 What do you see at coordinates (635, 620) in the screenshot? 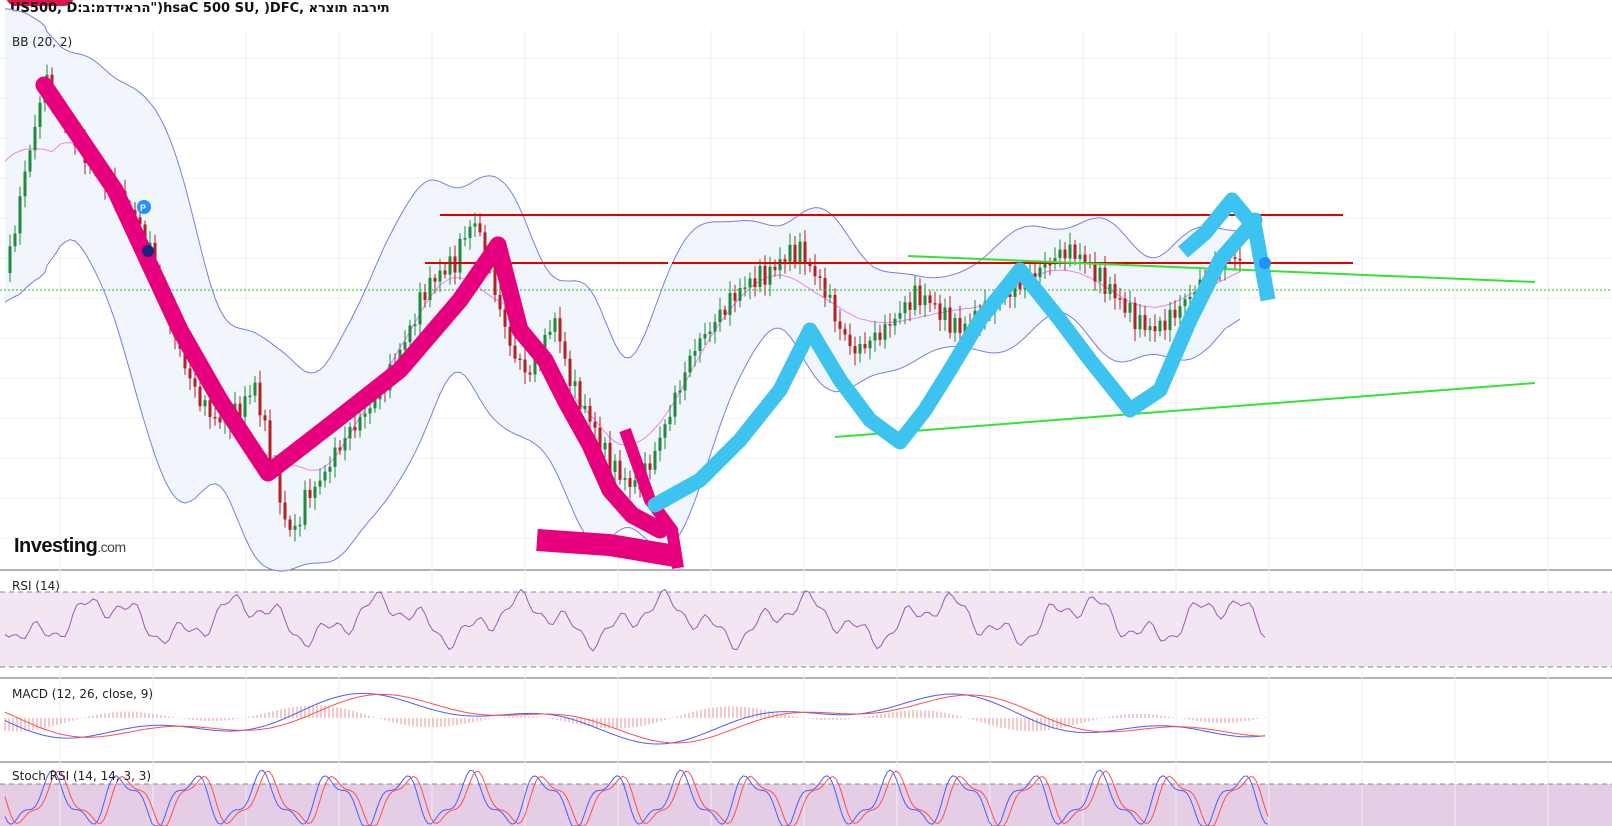
I see `rsi-line` at bounding box center [635, 620].